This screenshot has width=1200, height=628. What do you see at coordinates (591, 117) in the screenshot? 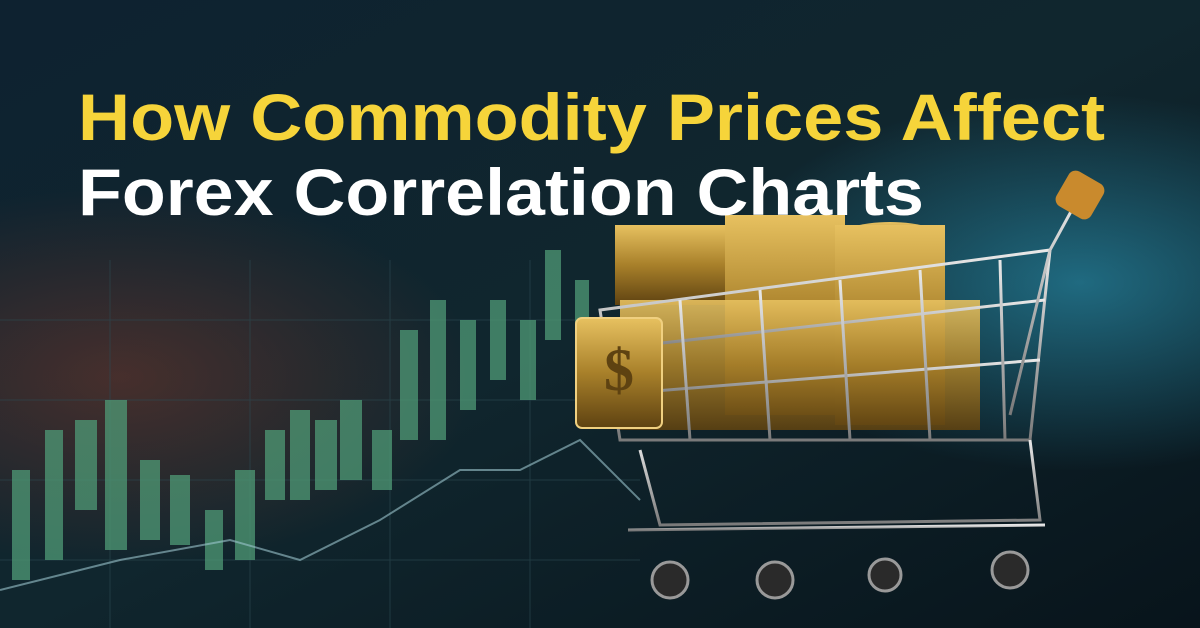
I see `title-line-1: How Commodity Prices Affect` at bounding box center [591, 117].